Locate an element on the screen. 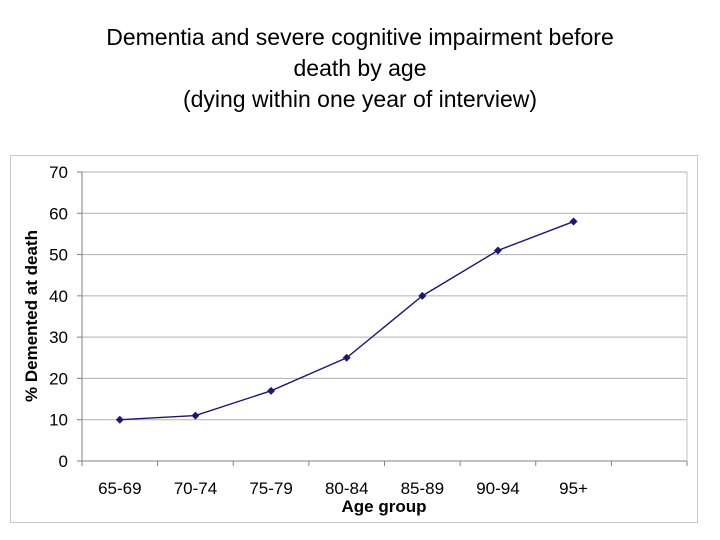 Image resolution: width=720 pixels, height=540 pixels. x-tick-labels: 65-69 70-74 75-79 80-84 85-89 90-94 95+ is located at coordinates (343, 488).